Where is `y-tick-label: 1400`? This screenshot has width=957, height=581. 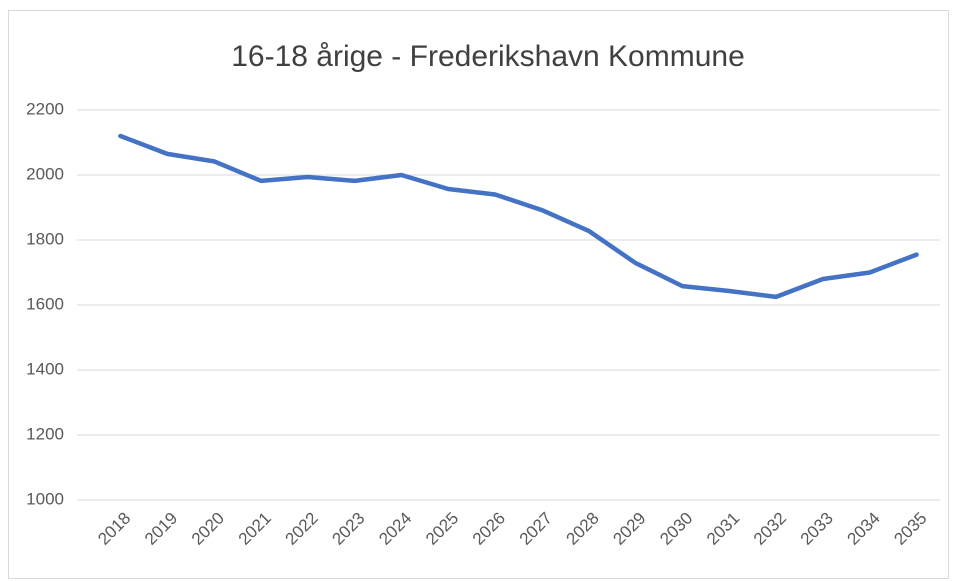 y-tick-label: 1400 is located at coordinates (45, 368).